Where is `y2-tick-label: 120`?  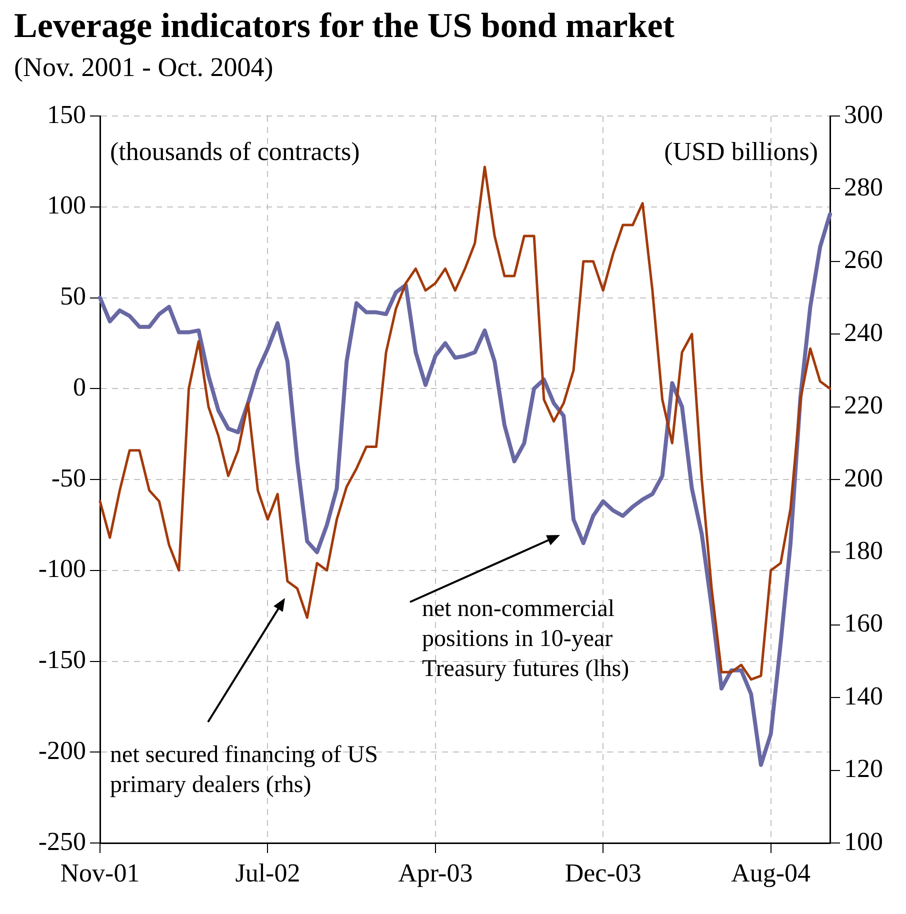
y2-tick-label: 120 is located at coordinates (863, 769).